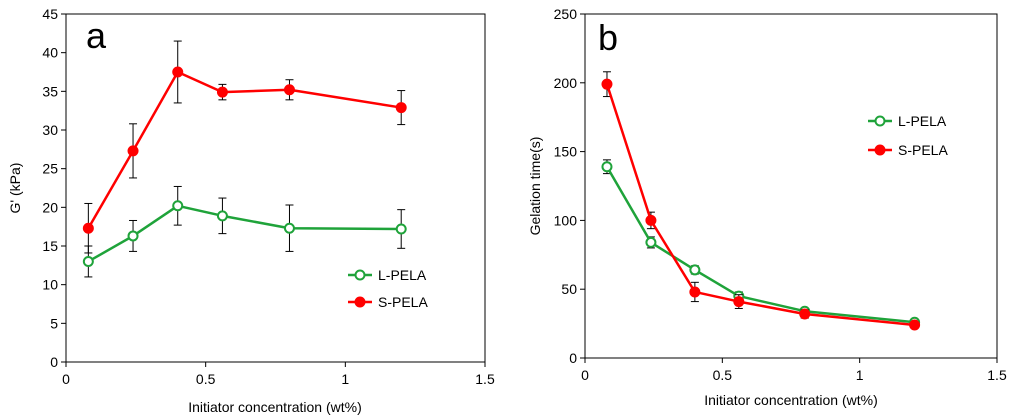  What do you see at coordinates (275, 407) in the screenshot?
I see `x-axis-label-a: Initiator concentration (wt%)` at bounding box center [275, 407].